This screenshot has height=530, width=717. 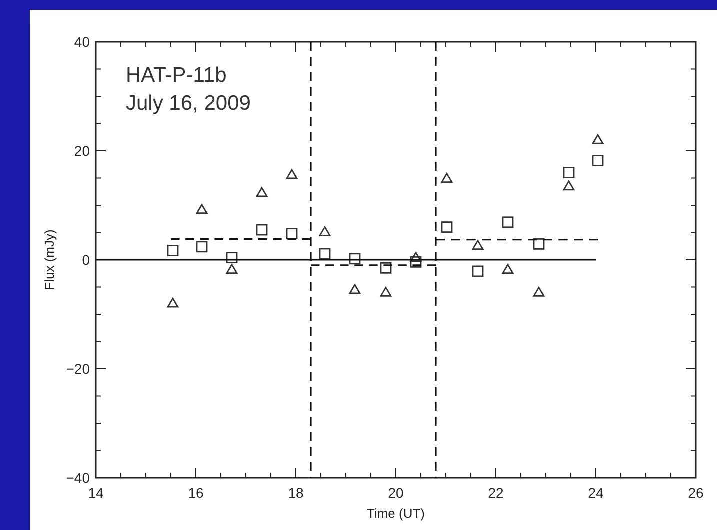 What do you see at coordinates (96, 493) in the screenshot?
I see `x-tick-label: 14` at bounding box center [96, 493].